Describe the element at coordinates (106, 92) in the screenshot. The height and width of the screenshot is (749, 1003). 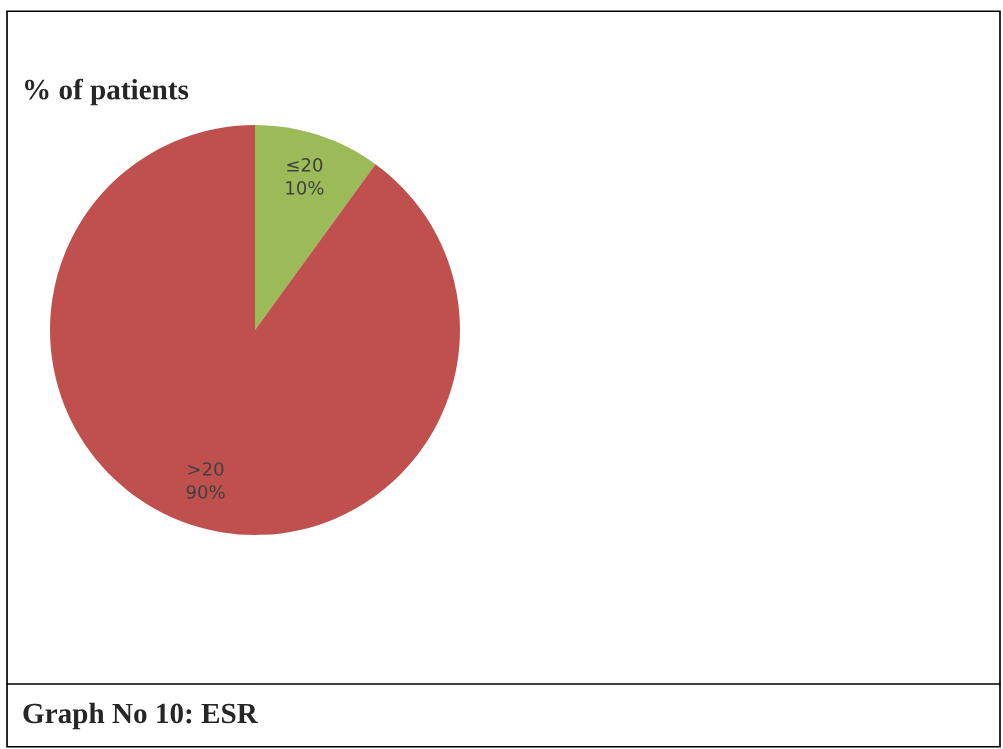
I see `chart-title: % of patients` at that location.